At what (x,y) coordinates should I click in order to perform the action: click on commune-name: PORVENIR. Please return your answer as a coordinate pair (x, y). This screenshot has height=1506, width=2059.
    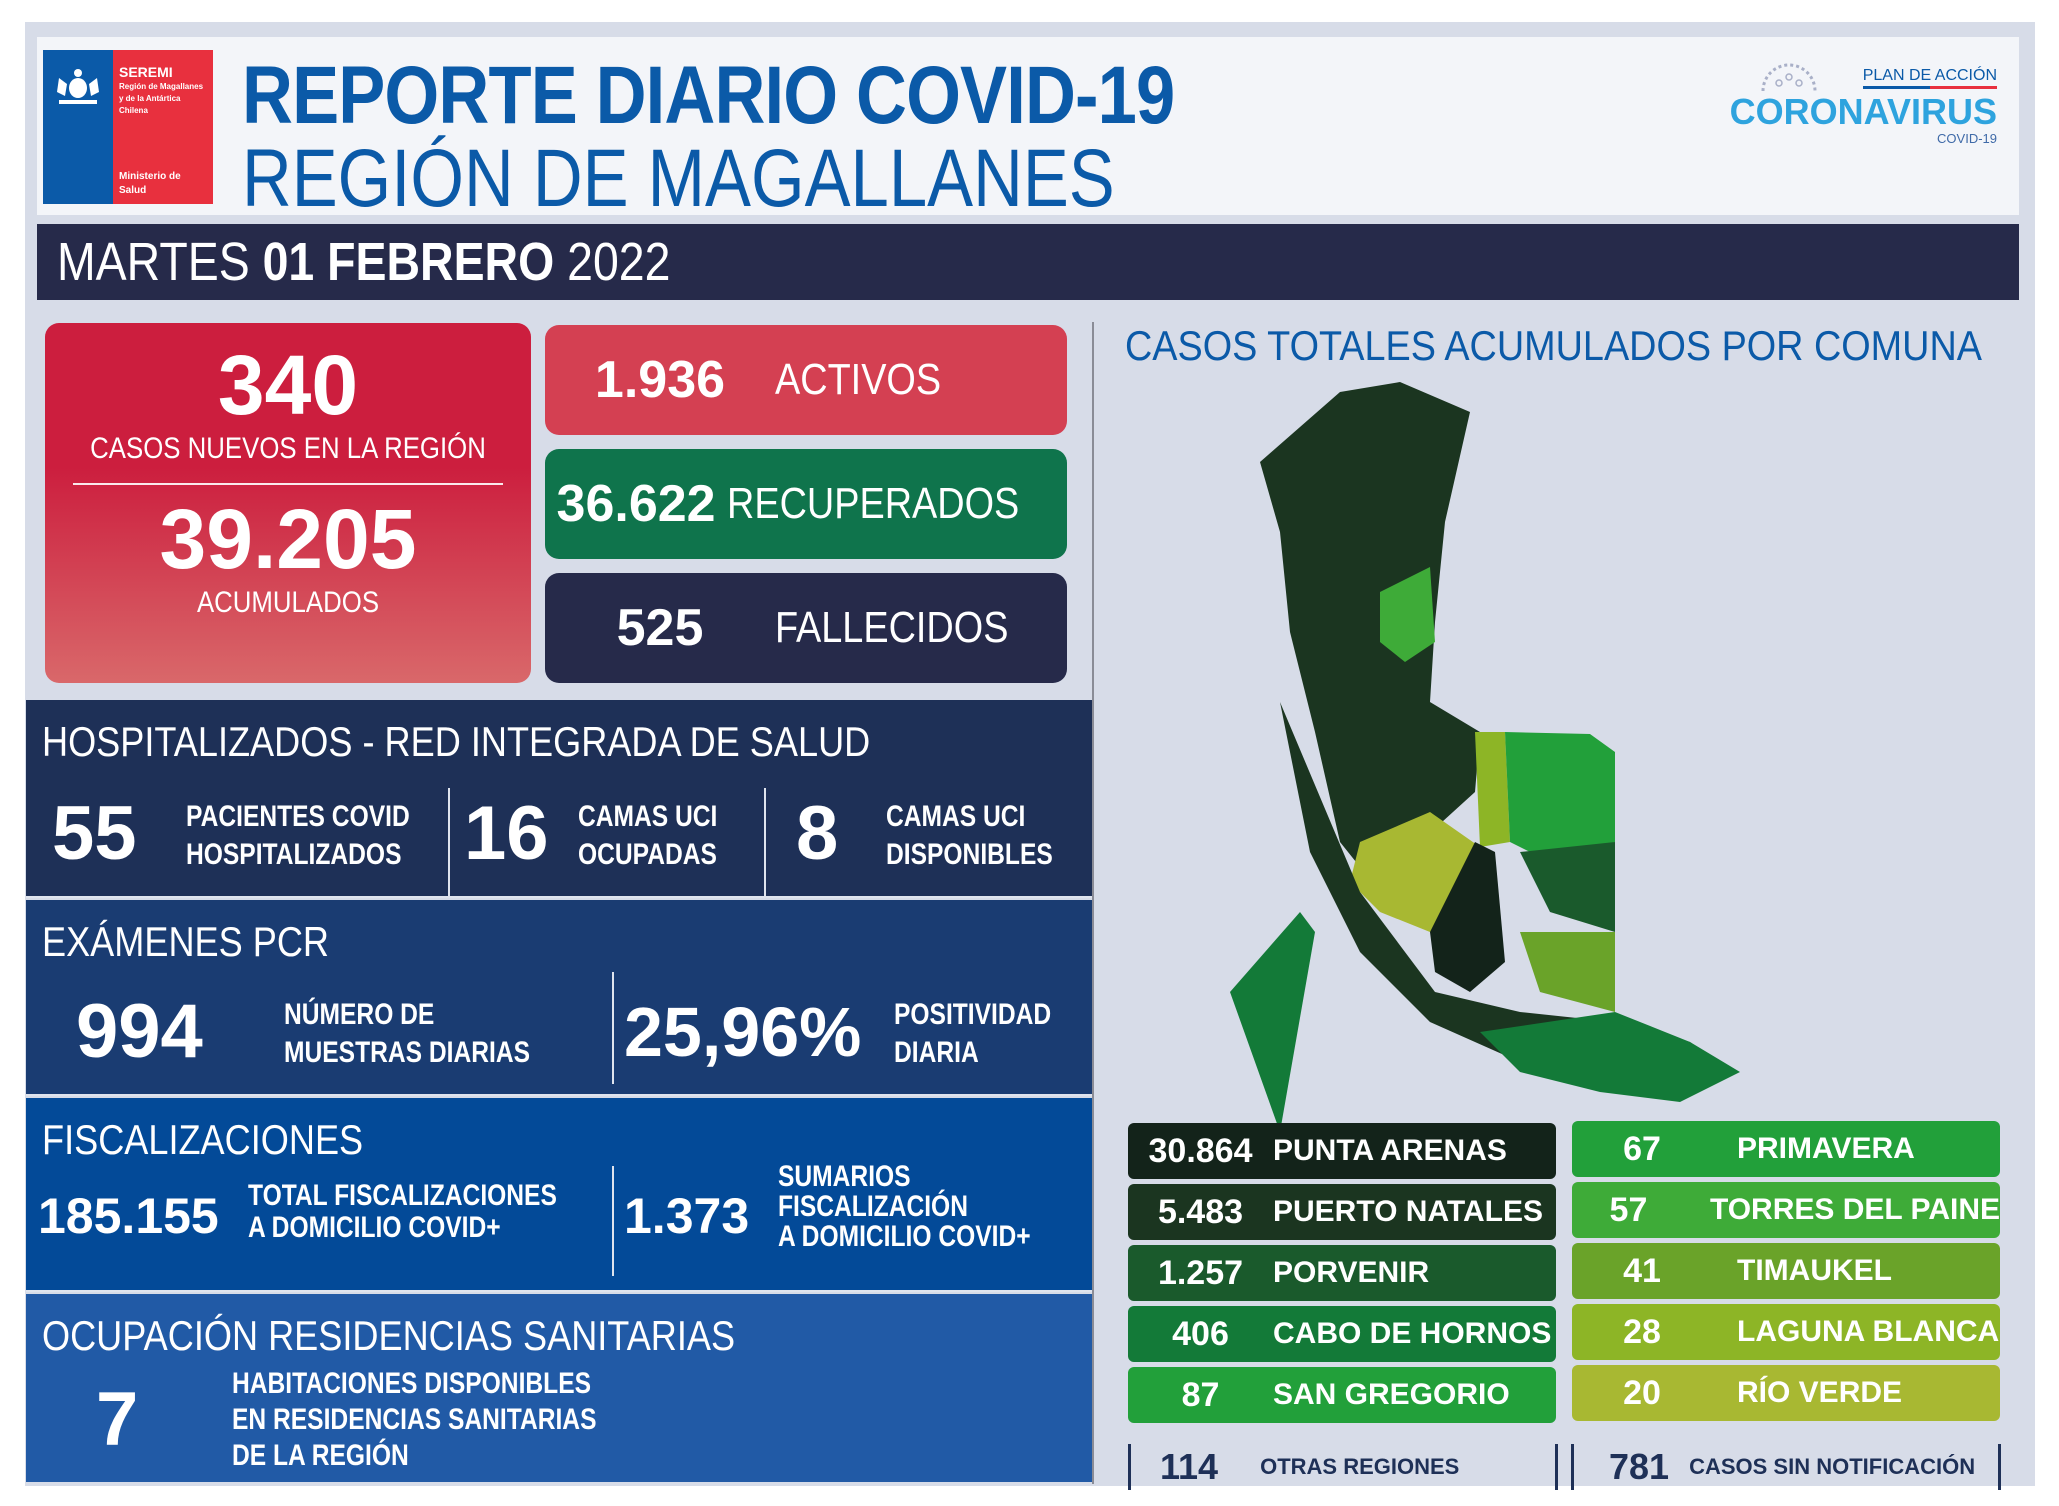
    Looking at the image, I should click on (1351, 1272).